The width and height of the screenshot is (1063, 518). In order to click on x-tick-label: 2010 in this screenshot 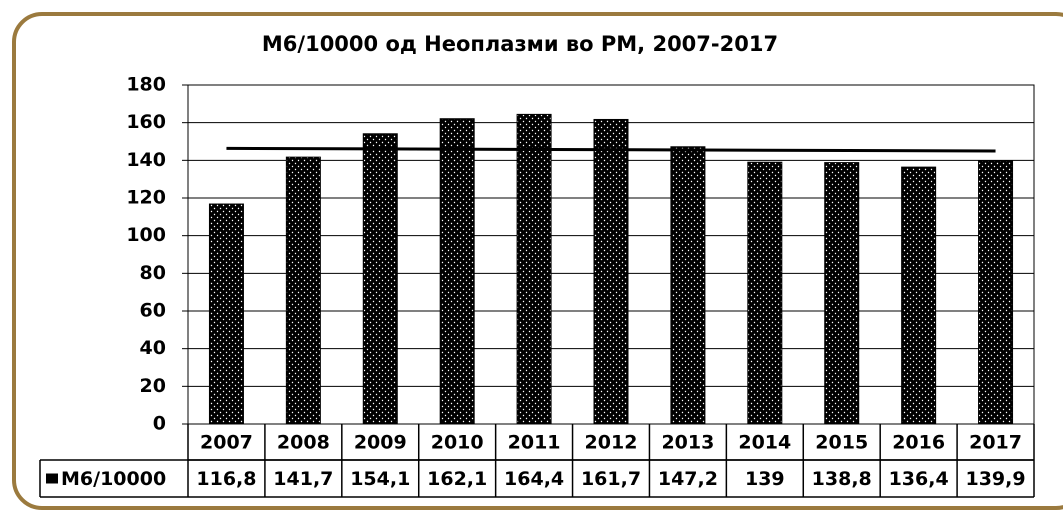, I will do `click(457, 443)`.